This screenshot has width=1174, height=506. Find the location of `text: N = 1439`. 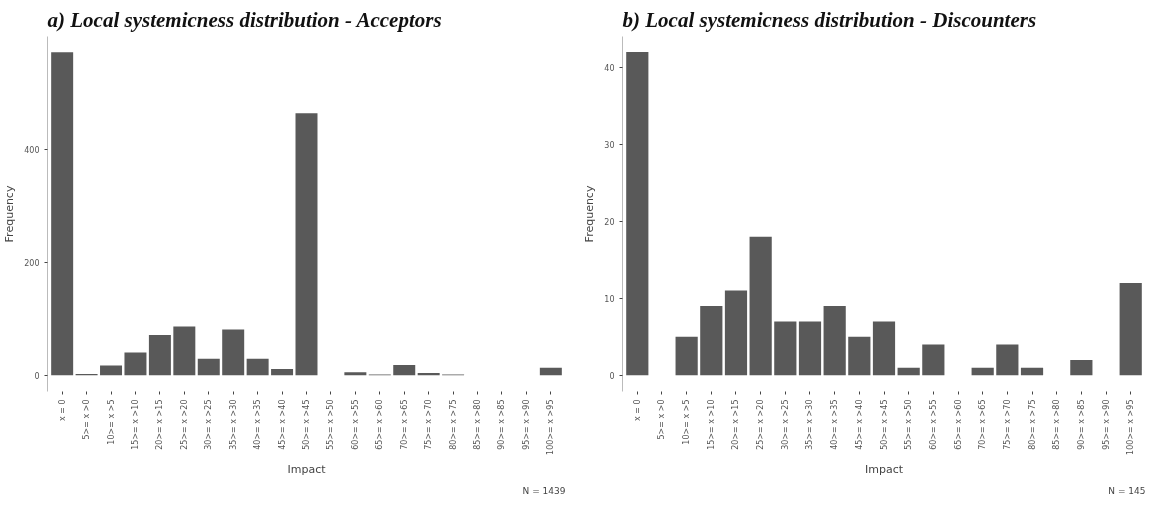

text: N = 1439 is located at coordinates (544, 490).